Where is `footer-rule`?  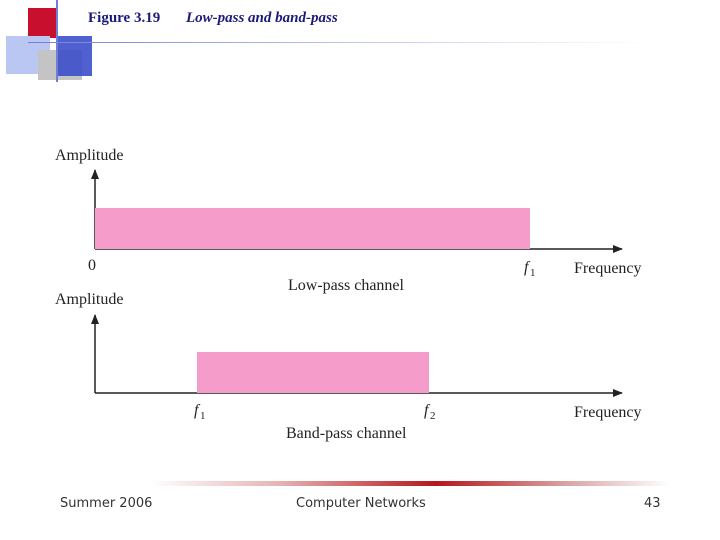 footer-rule is located at coordinates (410, 483).